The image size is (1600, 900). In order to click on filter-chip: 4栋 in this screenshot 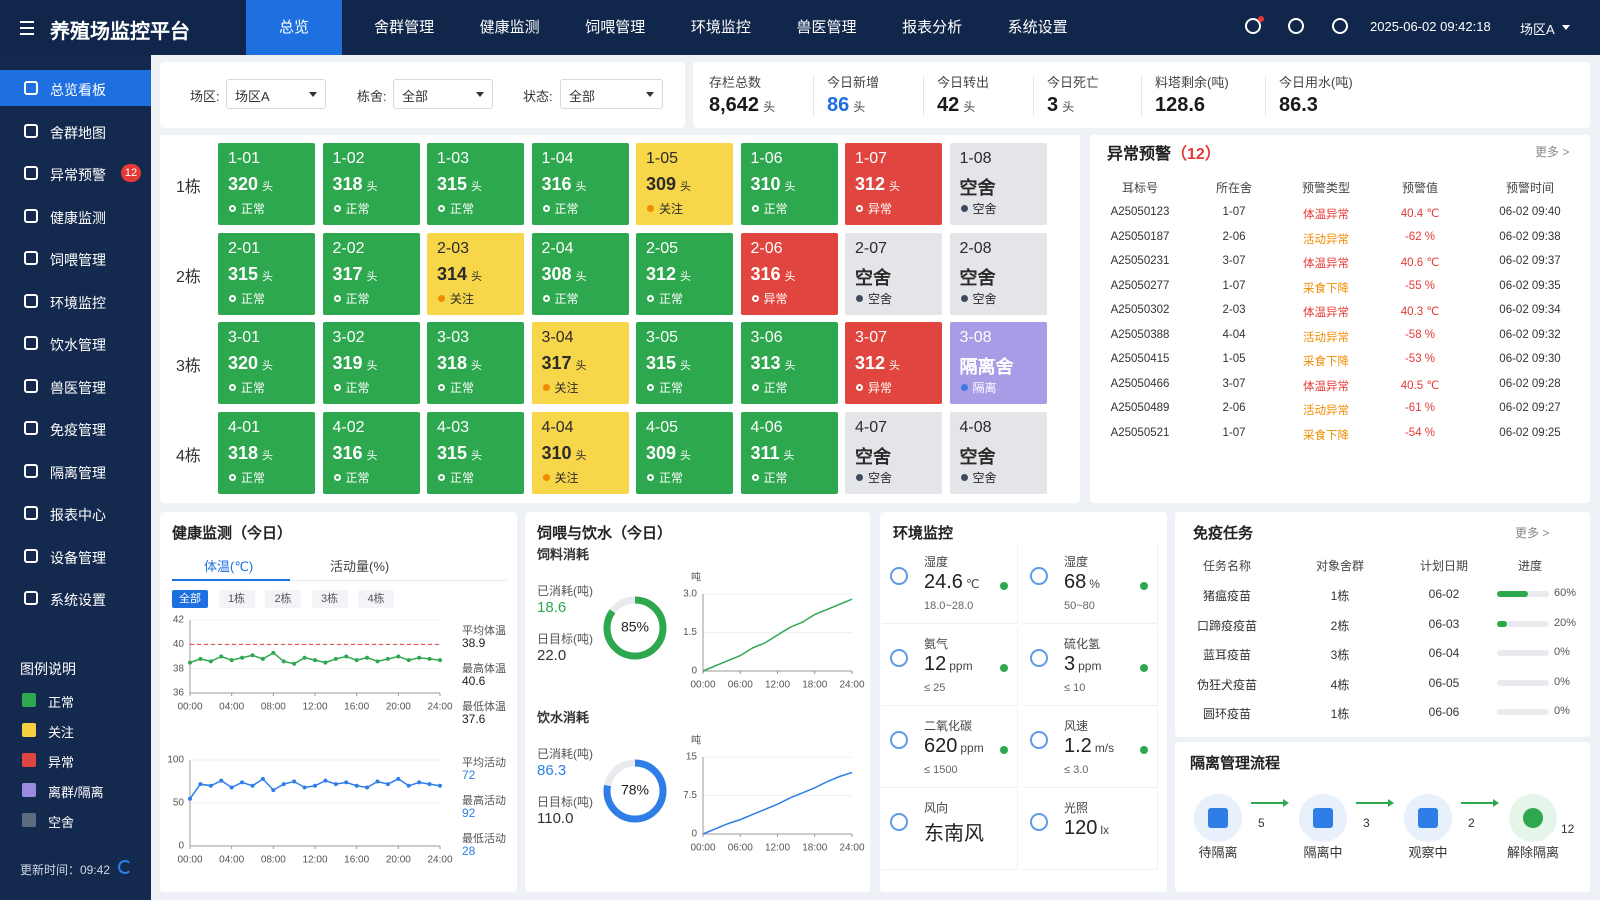, I will do `click(376, 599)`.